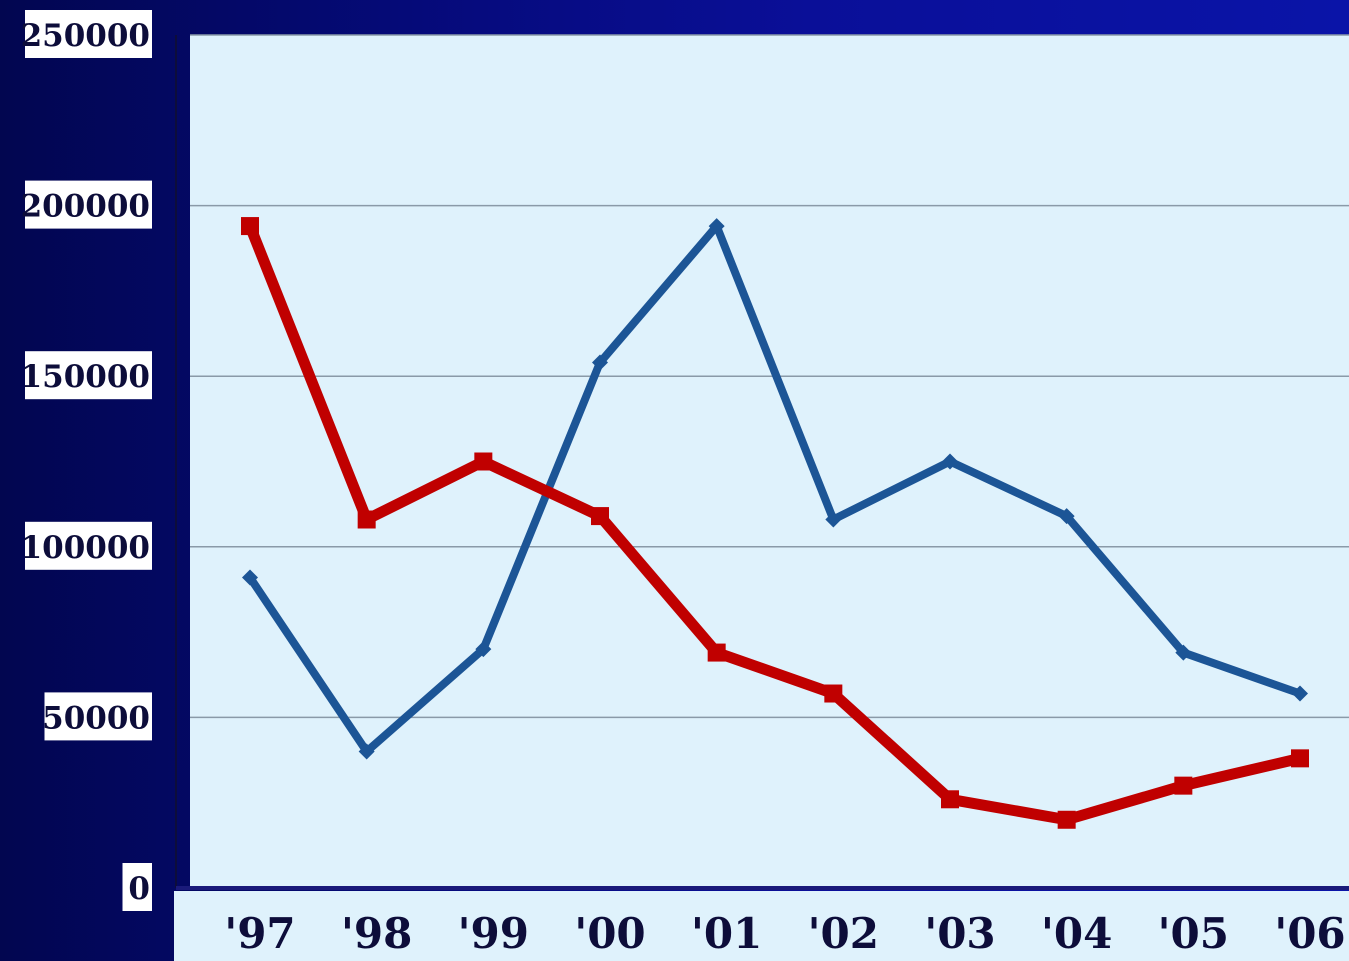 The width and height of the screenshot is (1349, 961). I want to click on y-tick-label: 100000, so click(86, 545).